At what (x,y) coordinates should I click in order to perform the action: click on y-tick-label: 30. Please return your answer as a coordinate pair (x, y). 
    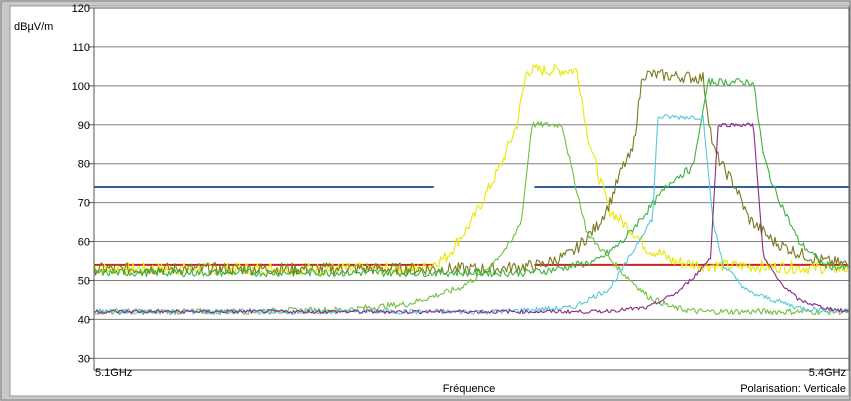
    Looking at the image, I should click on (84, 359).